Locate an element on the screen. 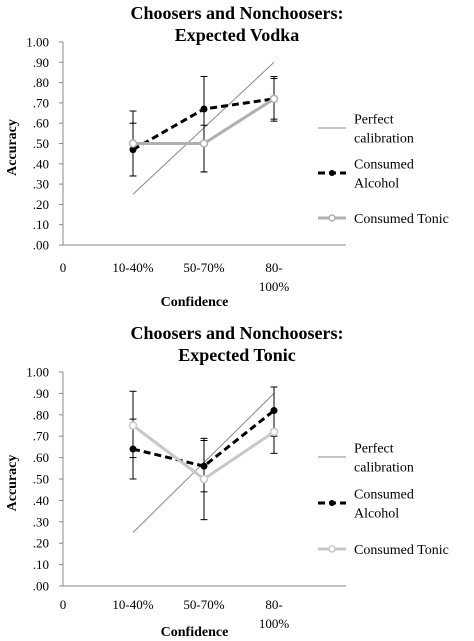 The width and height of the screenshot is (474, 641). data-point-alcohol is located at coordinates (204, 109).